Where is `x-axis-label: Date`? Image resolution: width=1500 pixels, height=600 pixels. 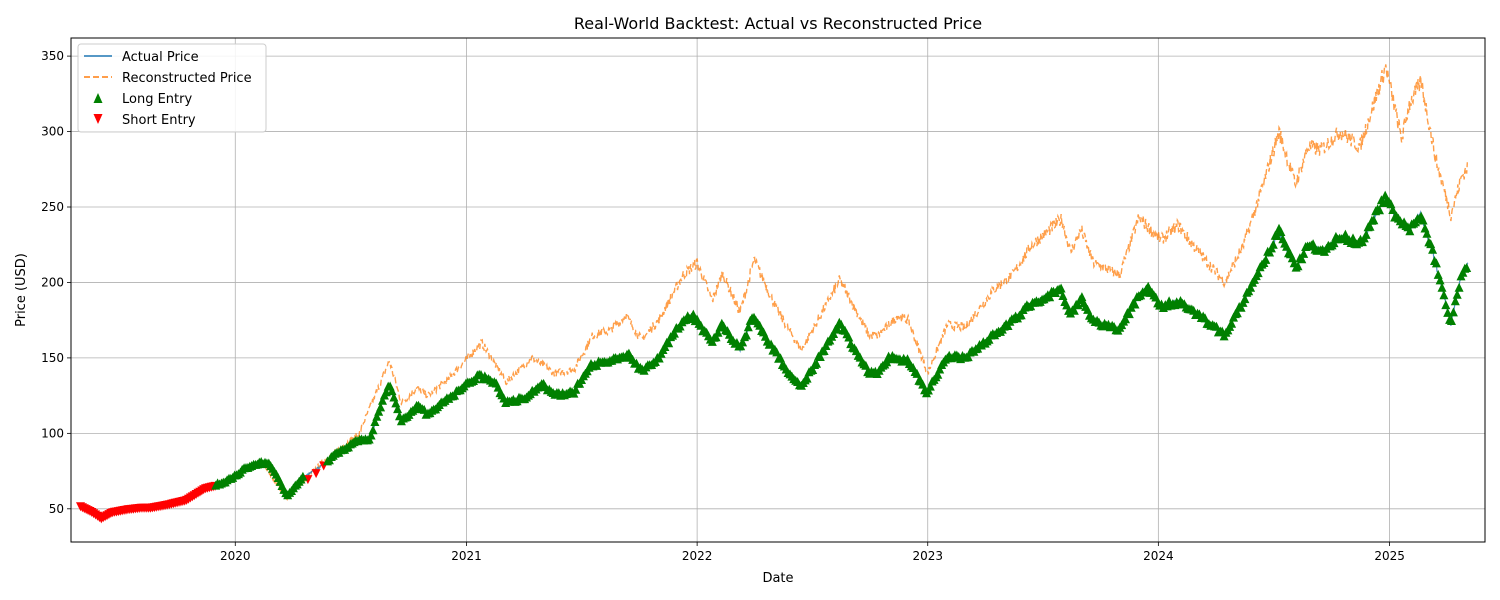
x-axis-label: Date is located at coordinates (777, 578).